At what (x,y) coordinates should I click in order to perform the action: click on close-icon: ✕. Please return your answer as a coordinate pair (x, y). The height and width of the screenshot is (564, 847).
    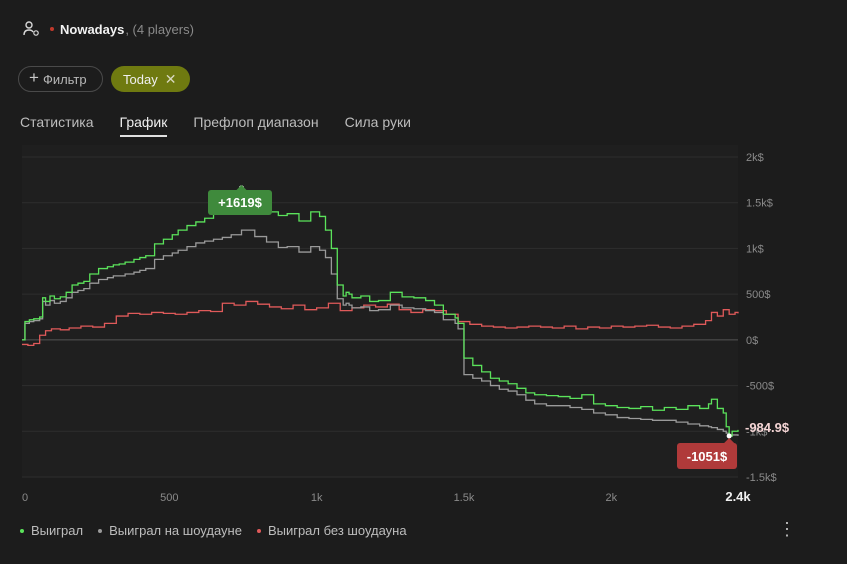
    Looking at the image, I should click on (170, 78).